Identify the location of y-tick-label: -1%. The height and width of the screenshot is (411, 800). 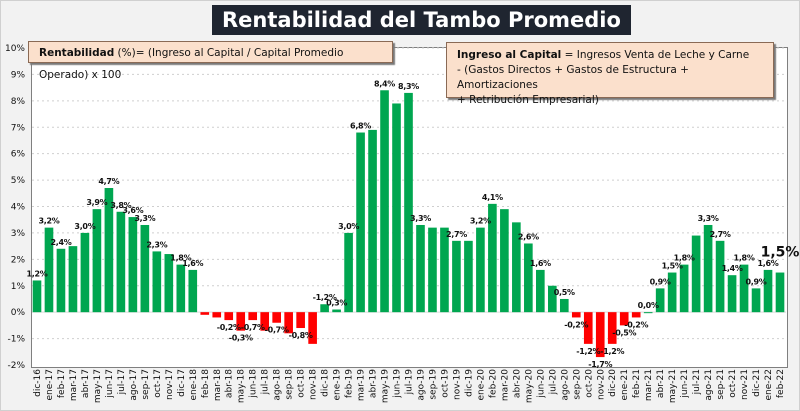
(16, 340).